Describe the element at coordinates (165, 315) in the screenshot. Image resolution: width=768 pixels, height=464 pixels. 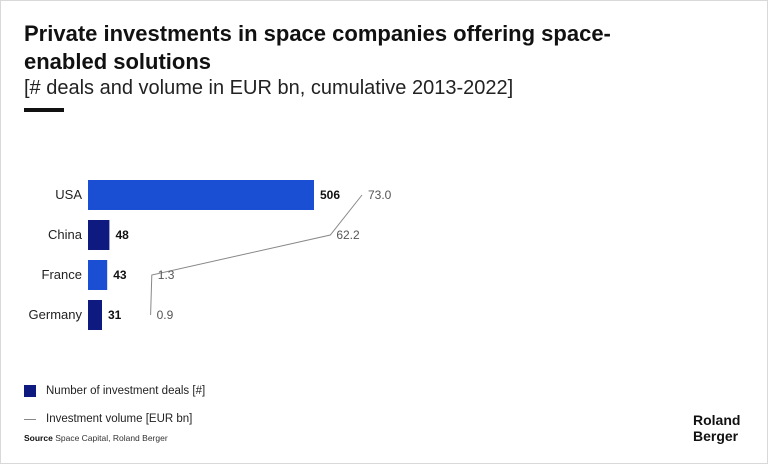
I see `volume-value-label: 0.9` at that location.